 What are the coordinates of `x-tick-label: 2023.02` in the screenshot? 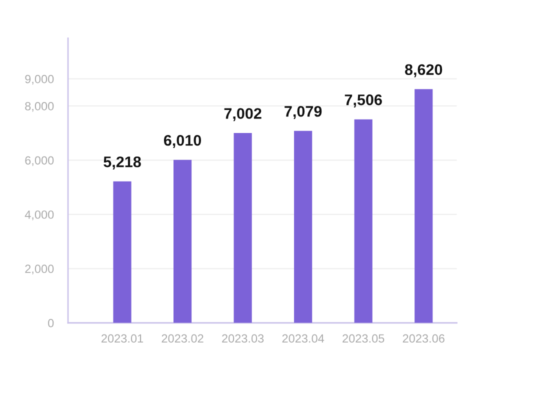 It's located at (183, 338).